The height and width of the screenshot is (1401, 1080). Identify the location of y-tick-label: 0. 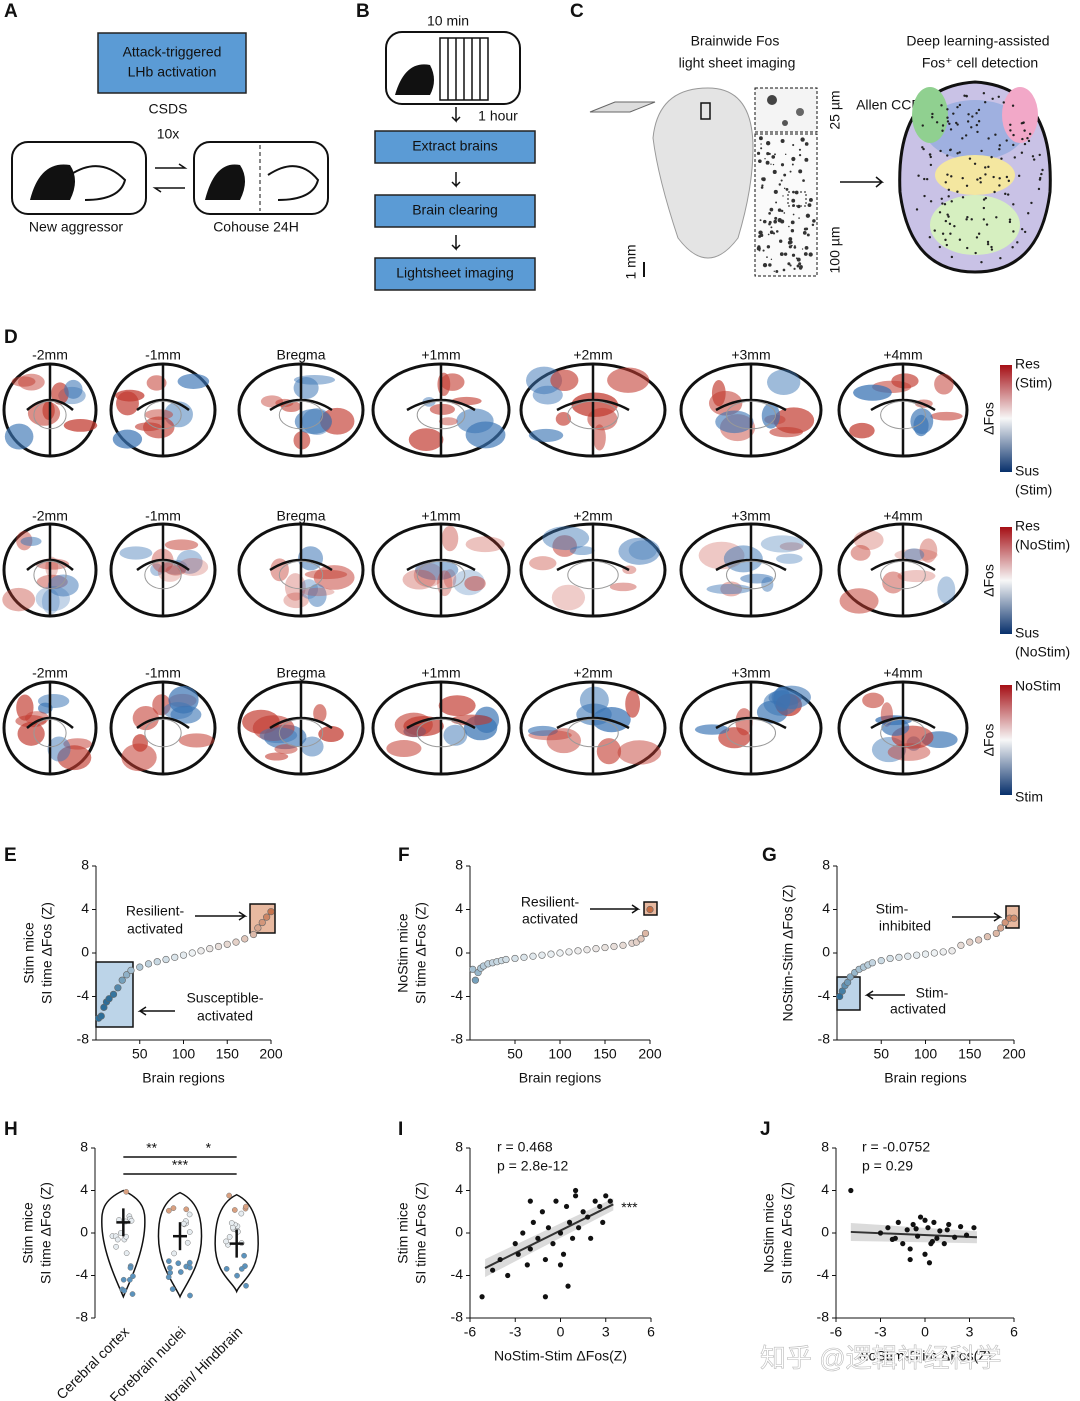
(459, 952).